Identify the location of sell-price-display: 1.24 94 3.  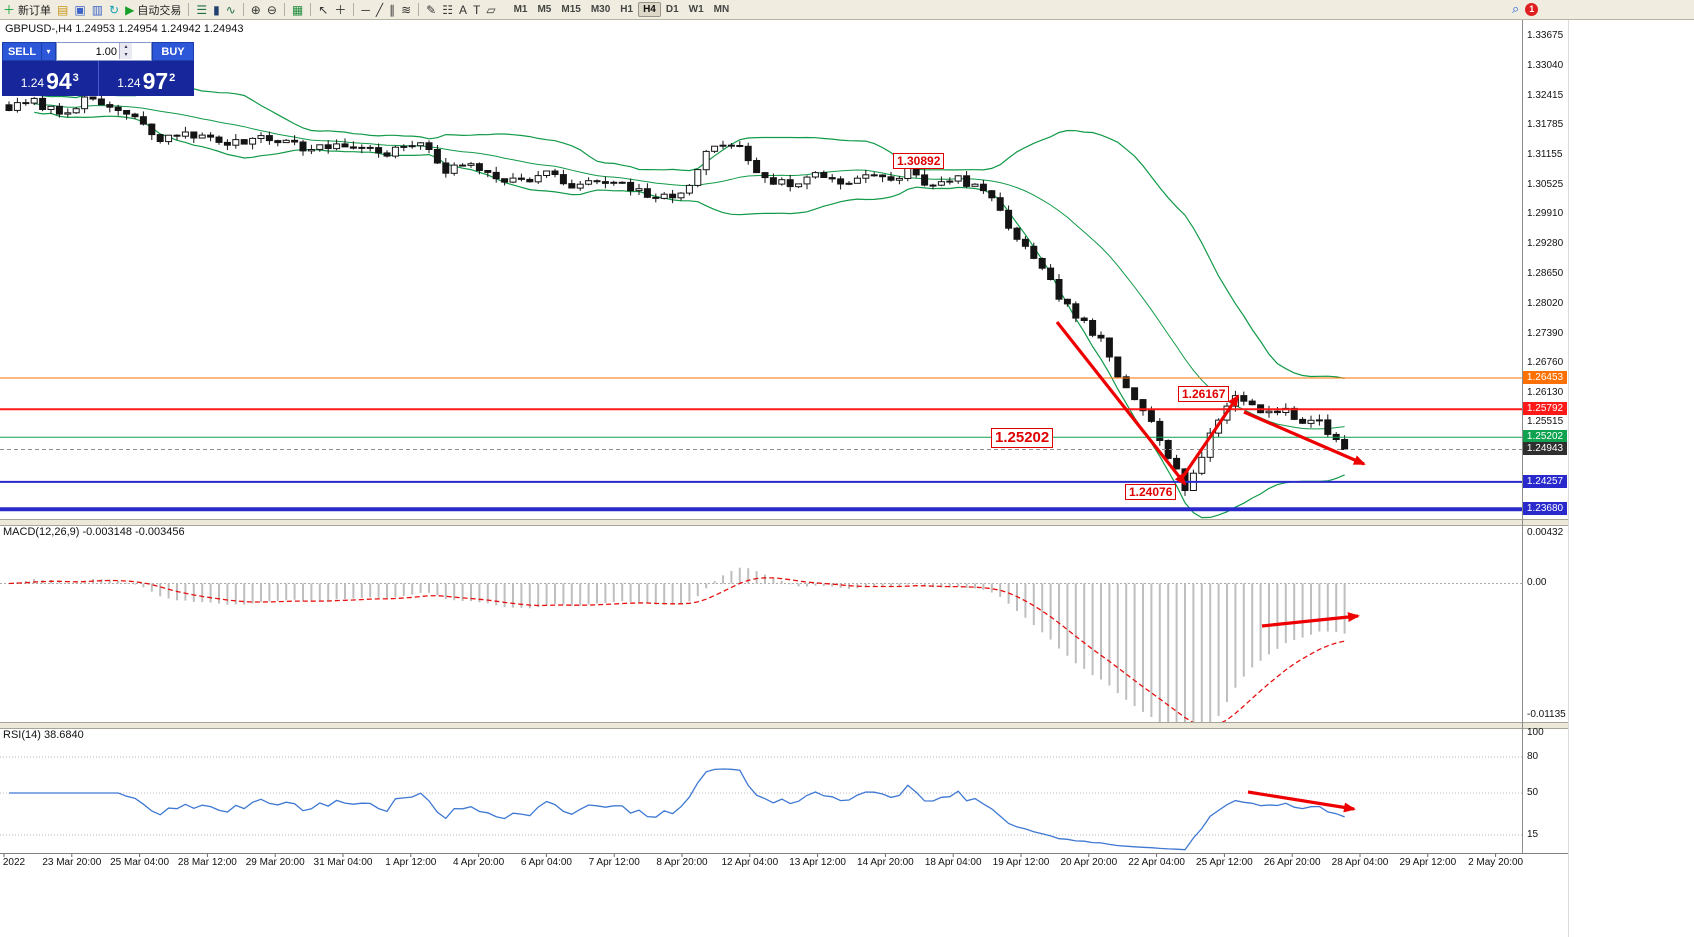
(50, 78).